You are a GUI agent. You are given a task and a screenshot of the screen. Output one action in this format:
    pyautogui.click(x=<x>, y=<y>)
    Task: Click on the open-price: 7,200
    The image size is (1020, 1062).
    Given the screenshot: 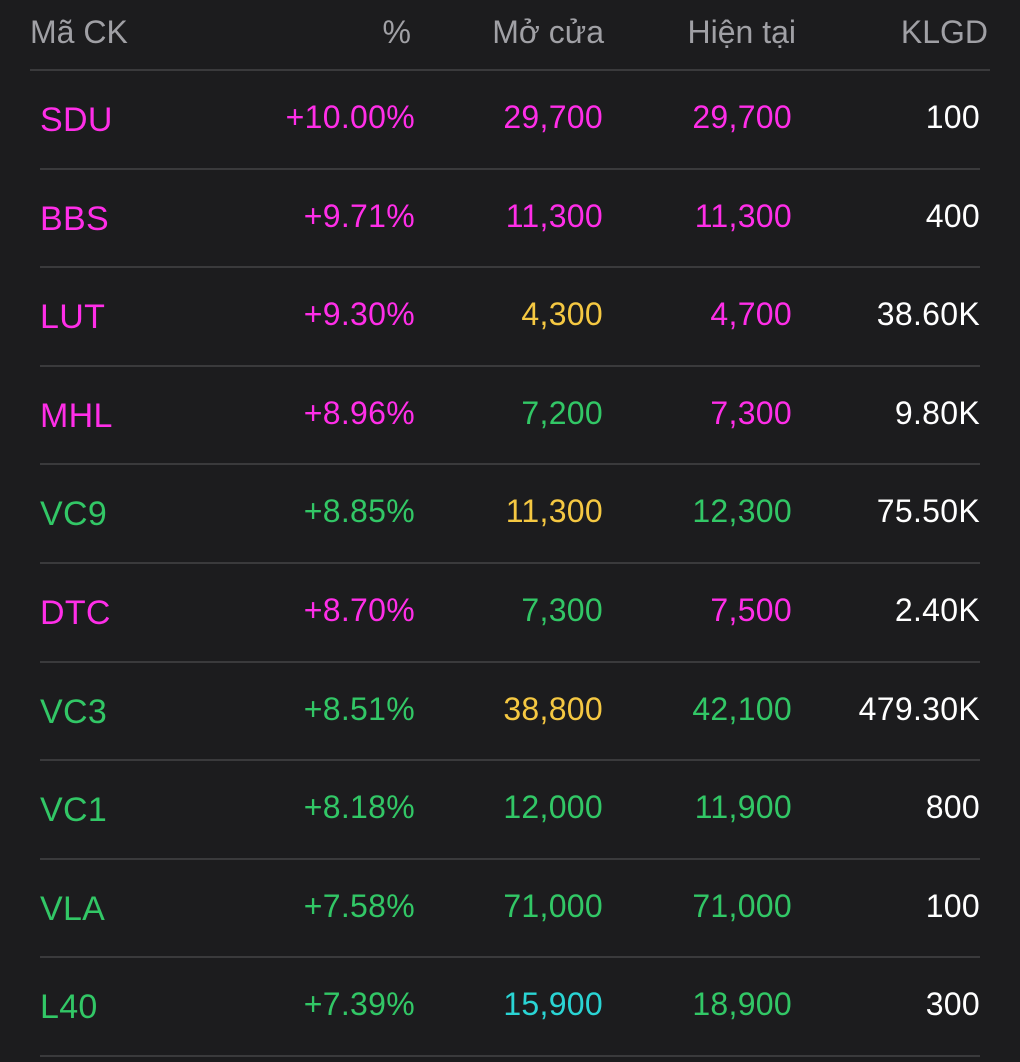 What is the action you would take?
    pyautogui.click(x=562, y=412)
    